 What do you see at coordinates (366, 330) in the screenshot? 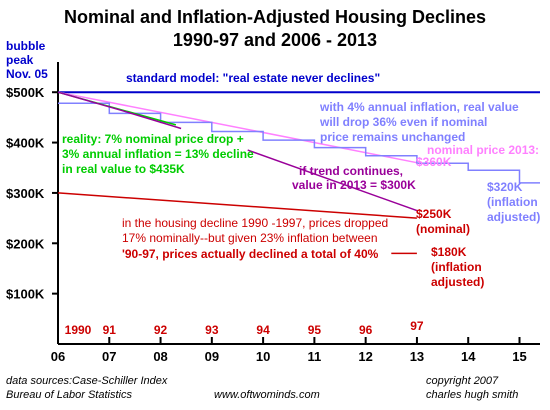
I see `nineties-year-label: 96` at bounding box center [366, 330].